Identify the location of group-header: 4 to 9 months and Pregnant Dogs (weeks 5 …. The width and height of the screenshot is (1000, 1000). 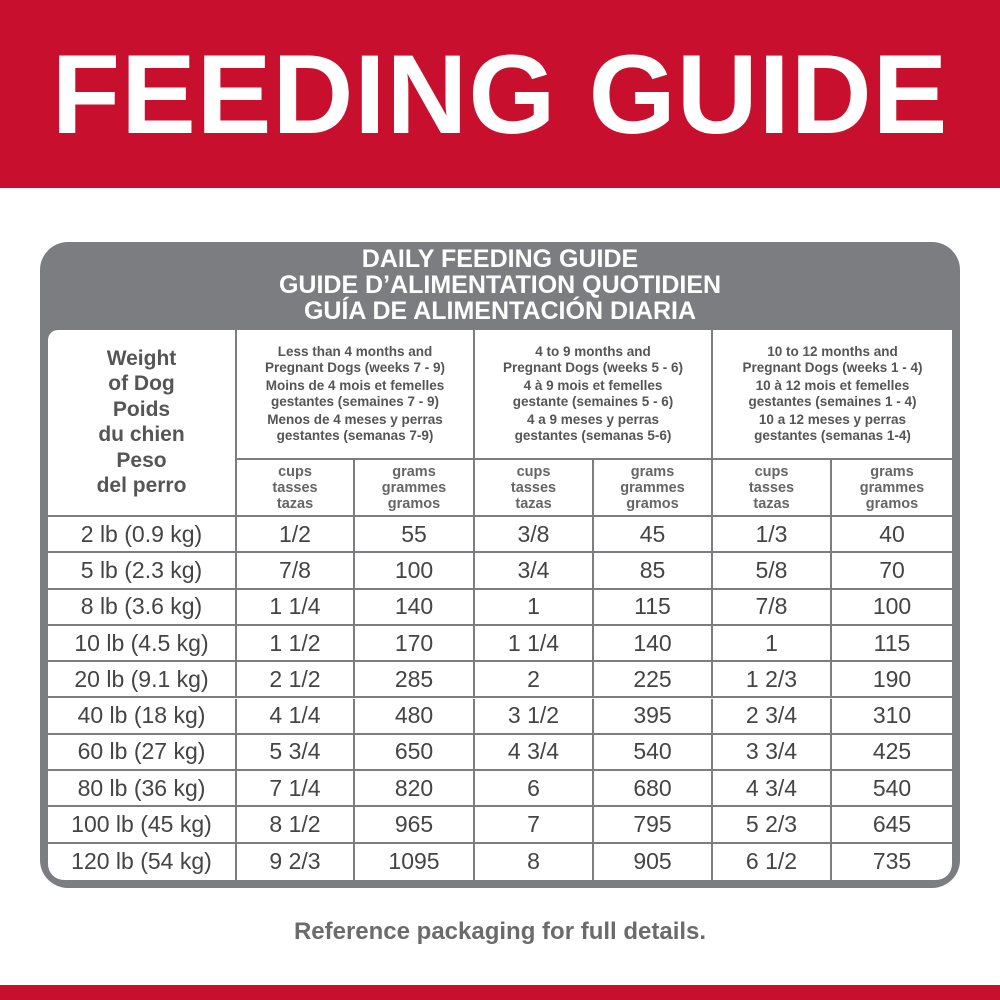
(594, 395).